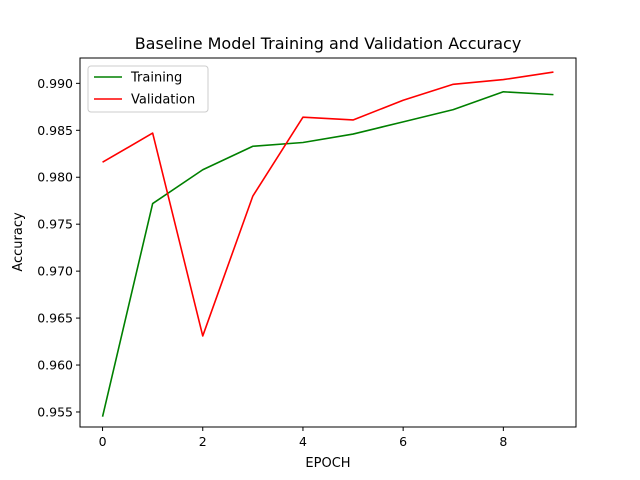 The height and width of the screenshot is (480, 640). I want to click on x-tick-label: 4, so click(303, 441).